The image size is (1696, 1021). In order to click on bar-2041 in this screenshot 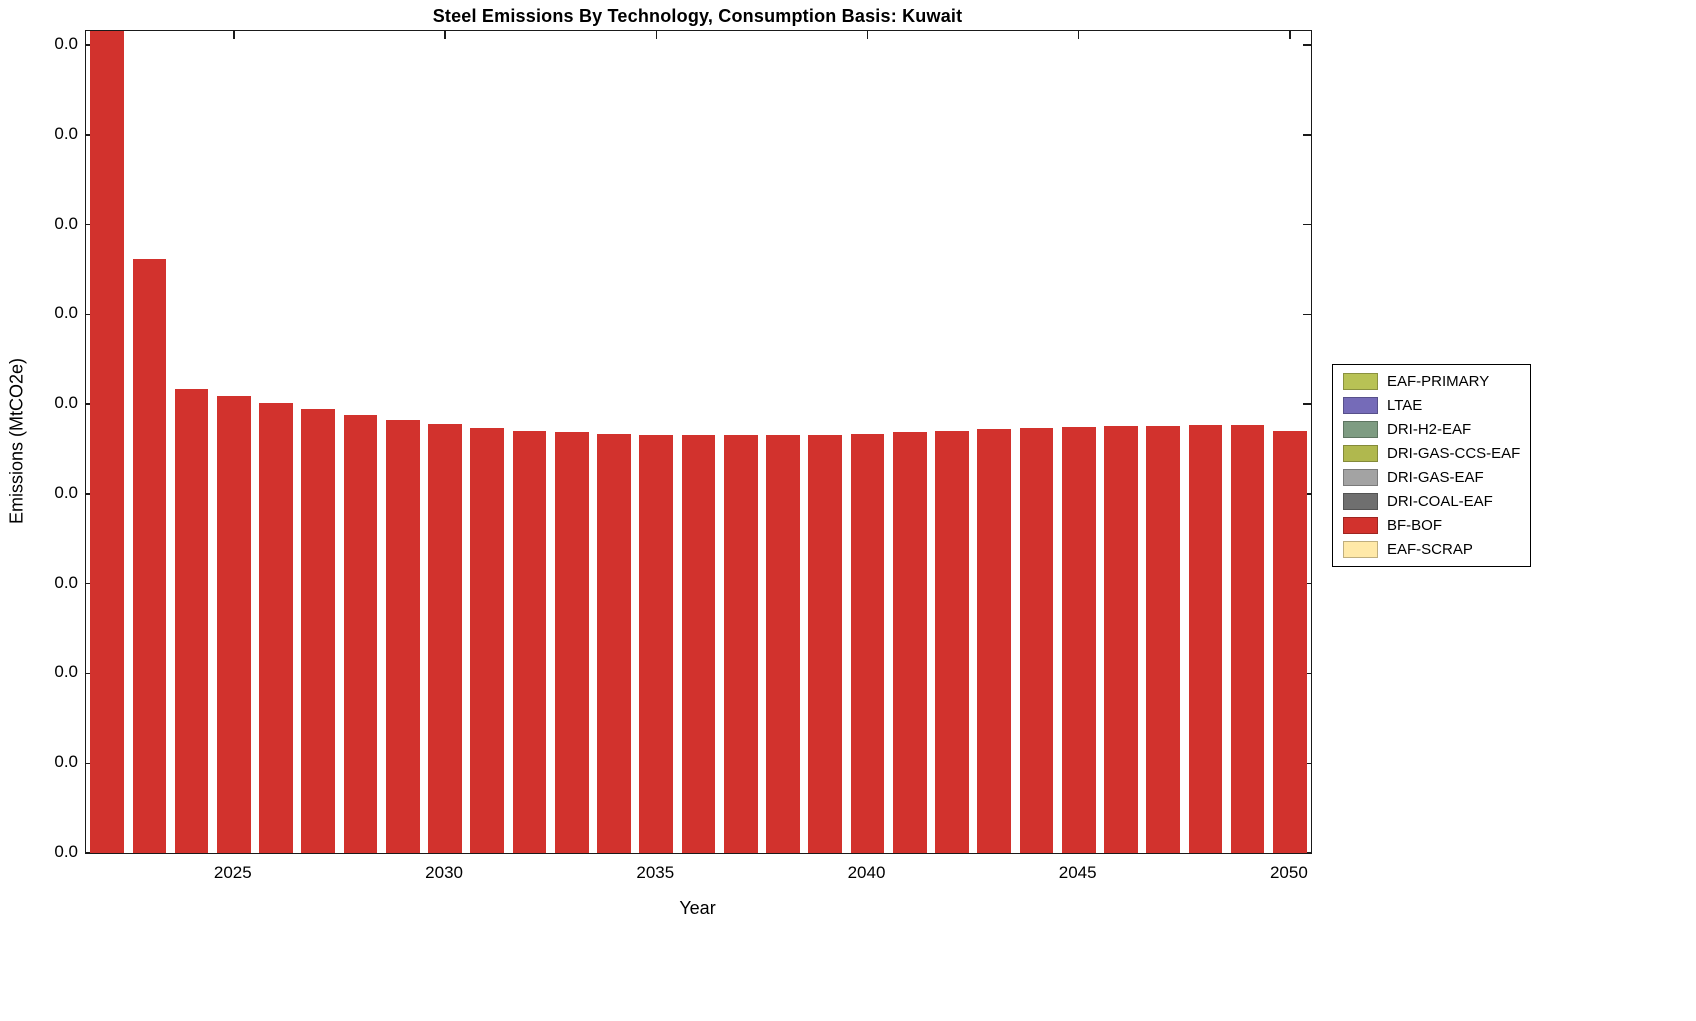, I will do `click(909, 642)`.